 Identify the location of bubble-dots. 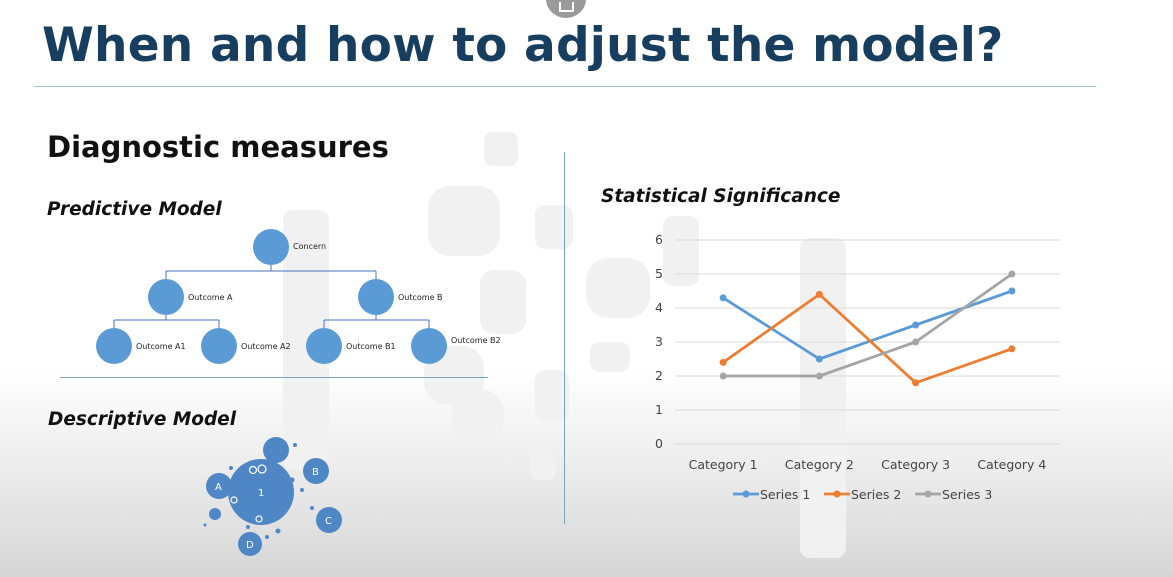
(258, 491).